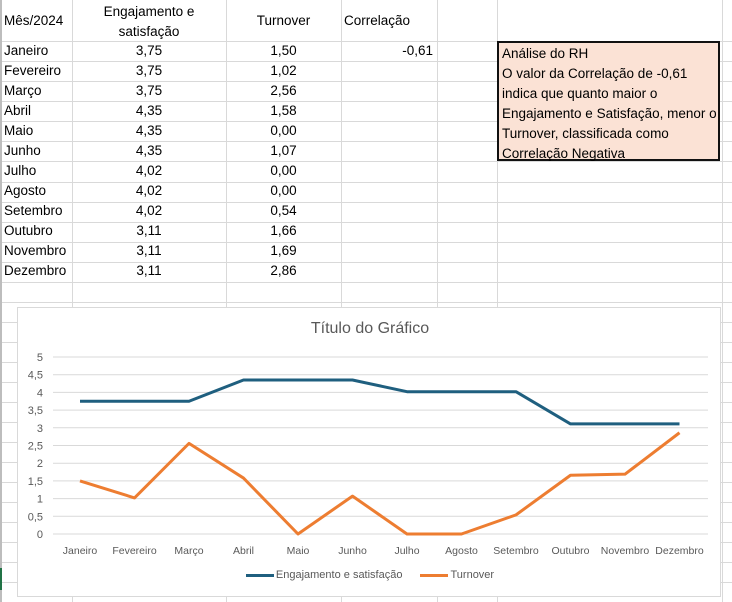  I want to click on legend-swatch-turnover, so click(434, 575).